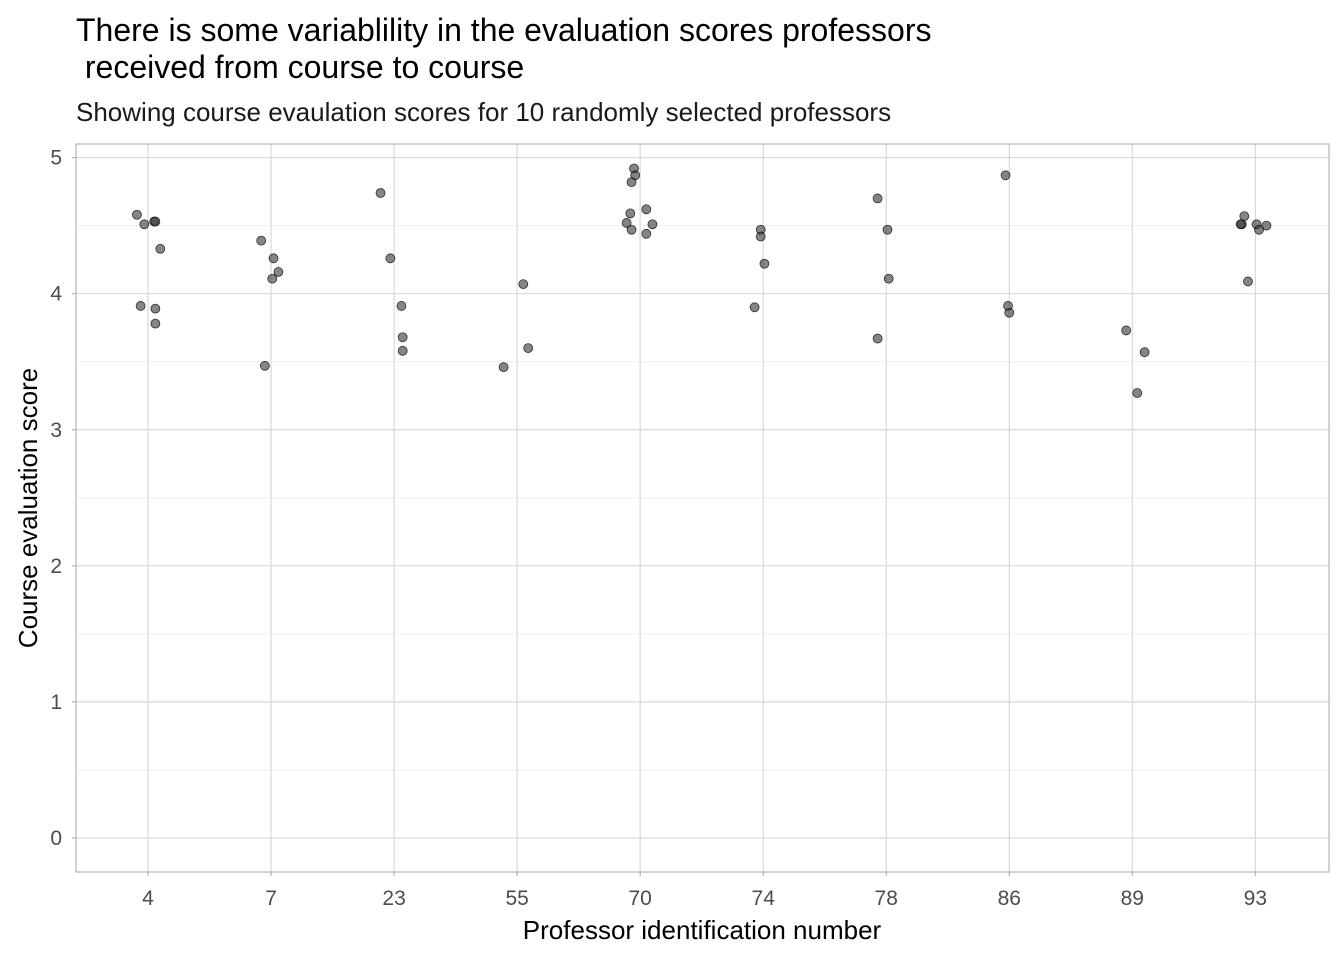 The image size is (1344, 960). Describe the element at coordinates (764, 898) in the screenshot. I see `x-tick-label: 74` at that location.